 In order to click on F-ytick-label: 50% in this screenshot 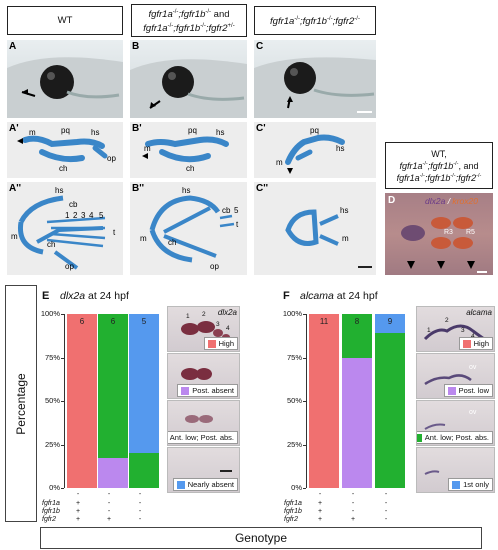, I will do `click(294, 400)`.